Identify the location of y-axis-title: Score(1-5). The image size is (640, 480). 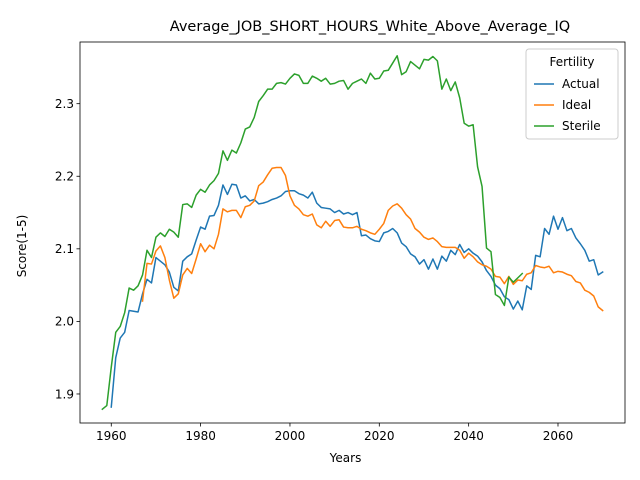
(22, 246).